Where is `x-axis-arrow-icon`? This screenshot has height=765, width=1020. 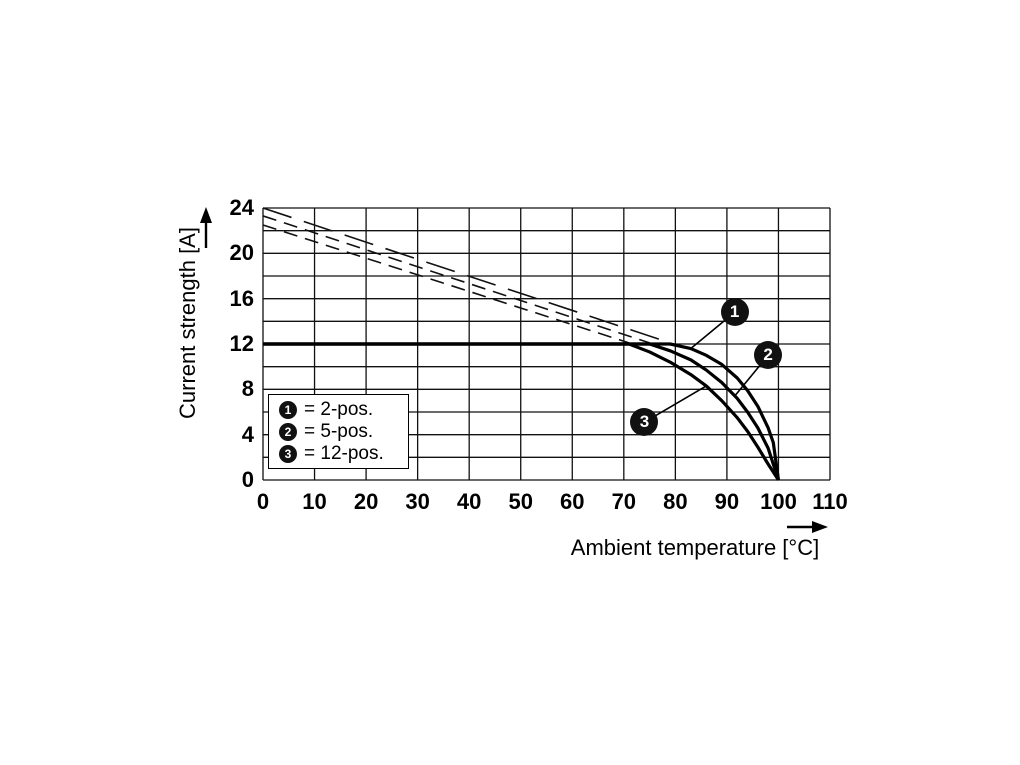 x-axis-arrow-icon is located at coordinates (807, 527).